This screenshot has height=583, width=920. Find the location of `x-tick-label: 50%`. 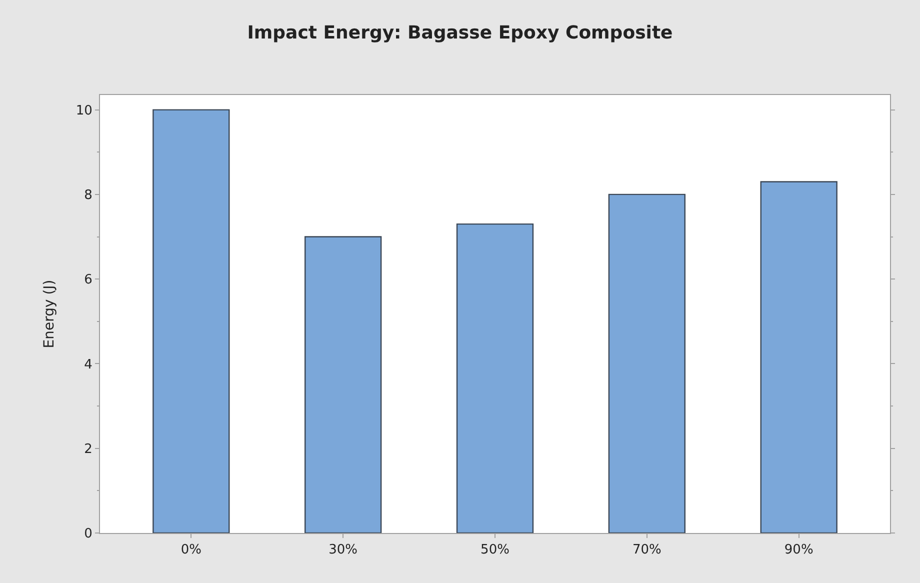

x-tick-label: 50% is located at coordinates (495, 550).